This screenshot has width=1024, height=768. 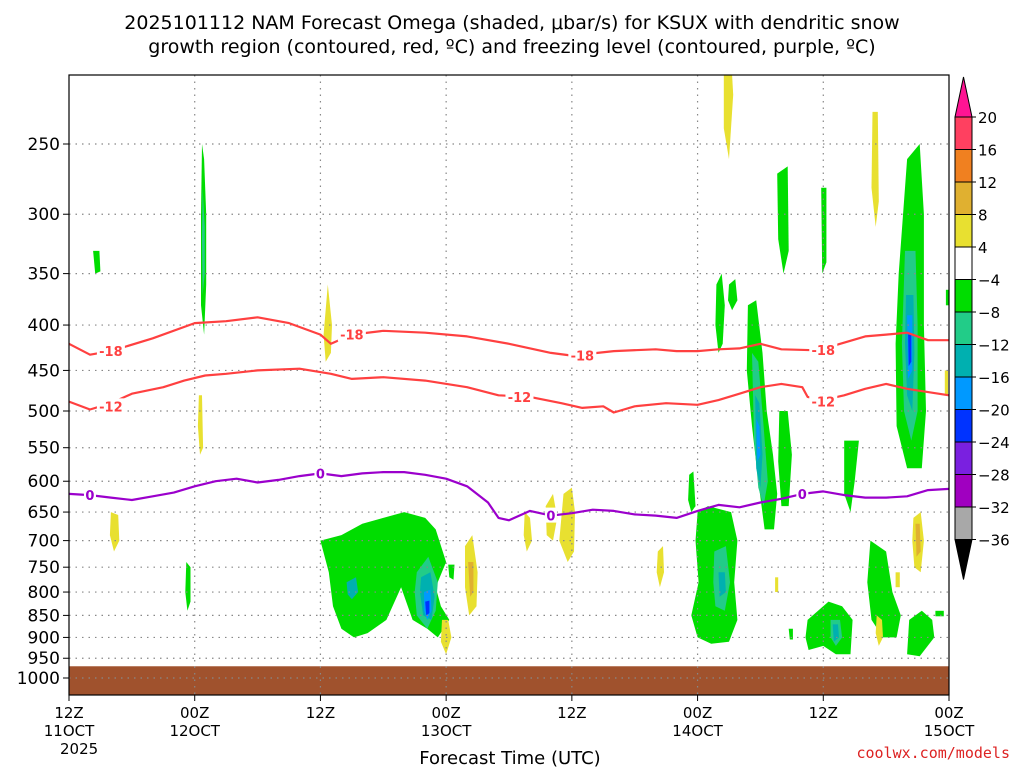 What do you see at coordinates (983, 248) in the screenshot?
I see `colorbar-label: 4` at bounding box center [983, 248].